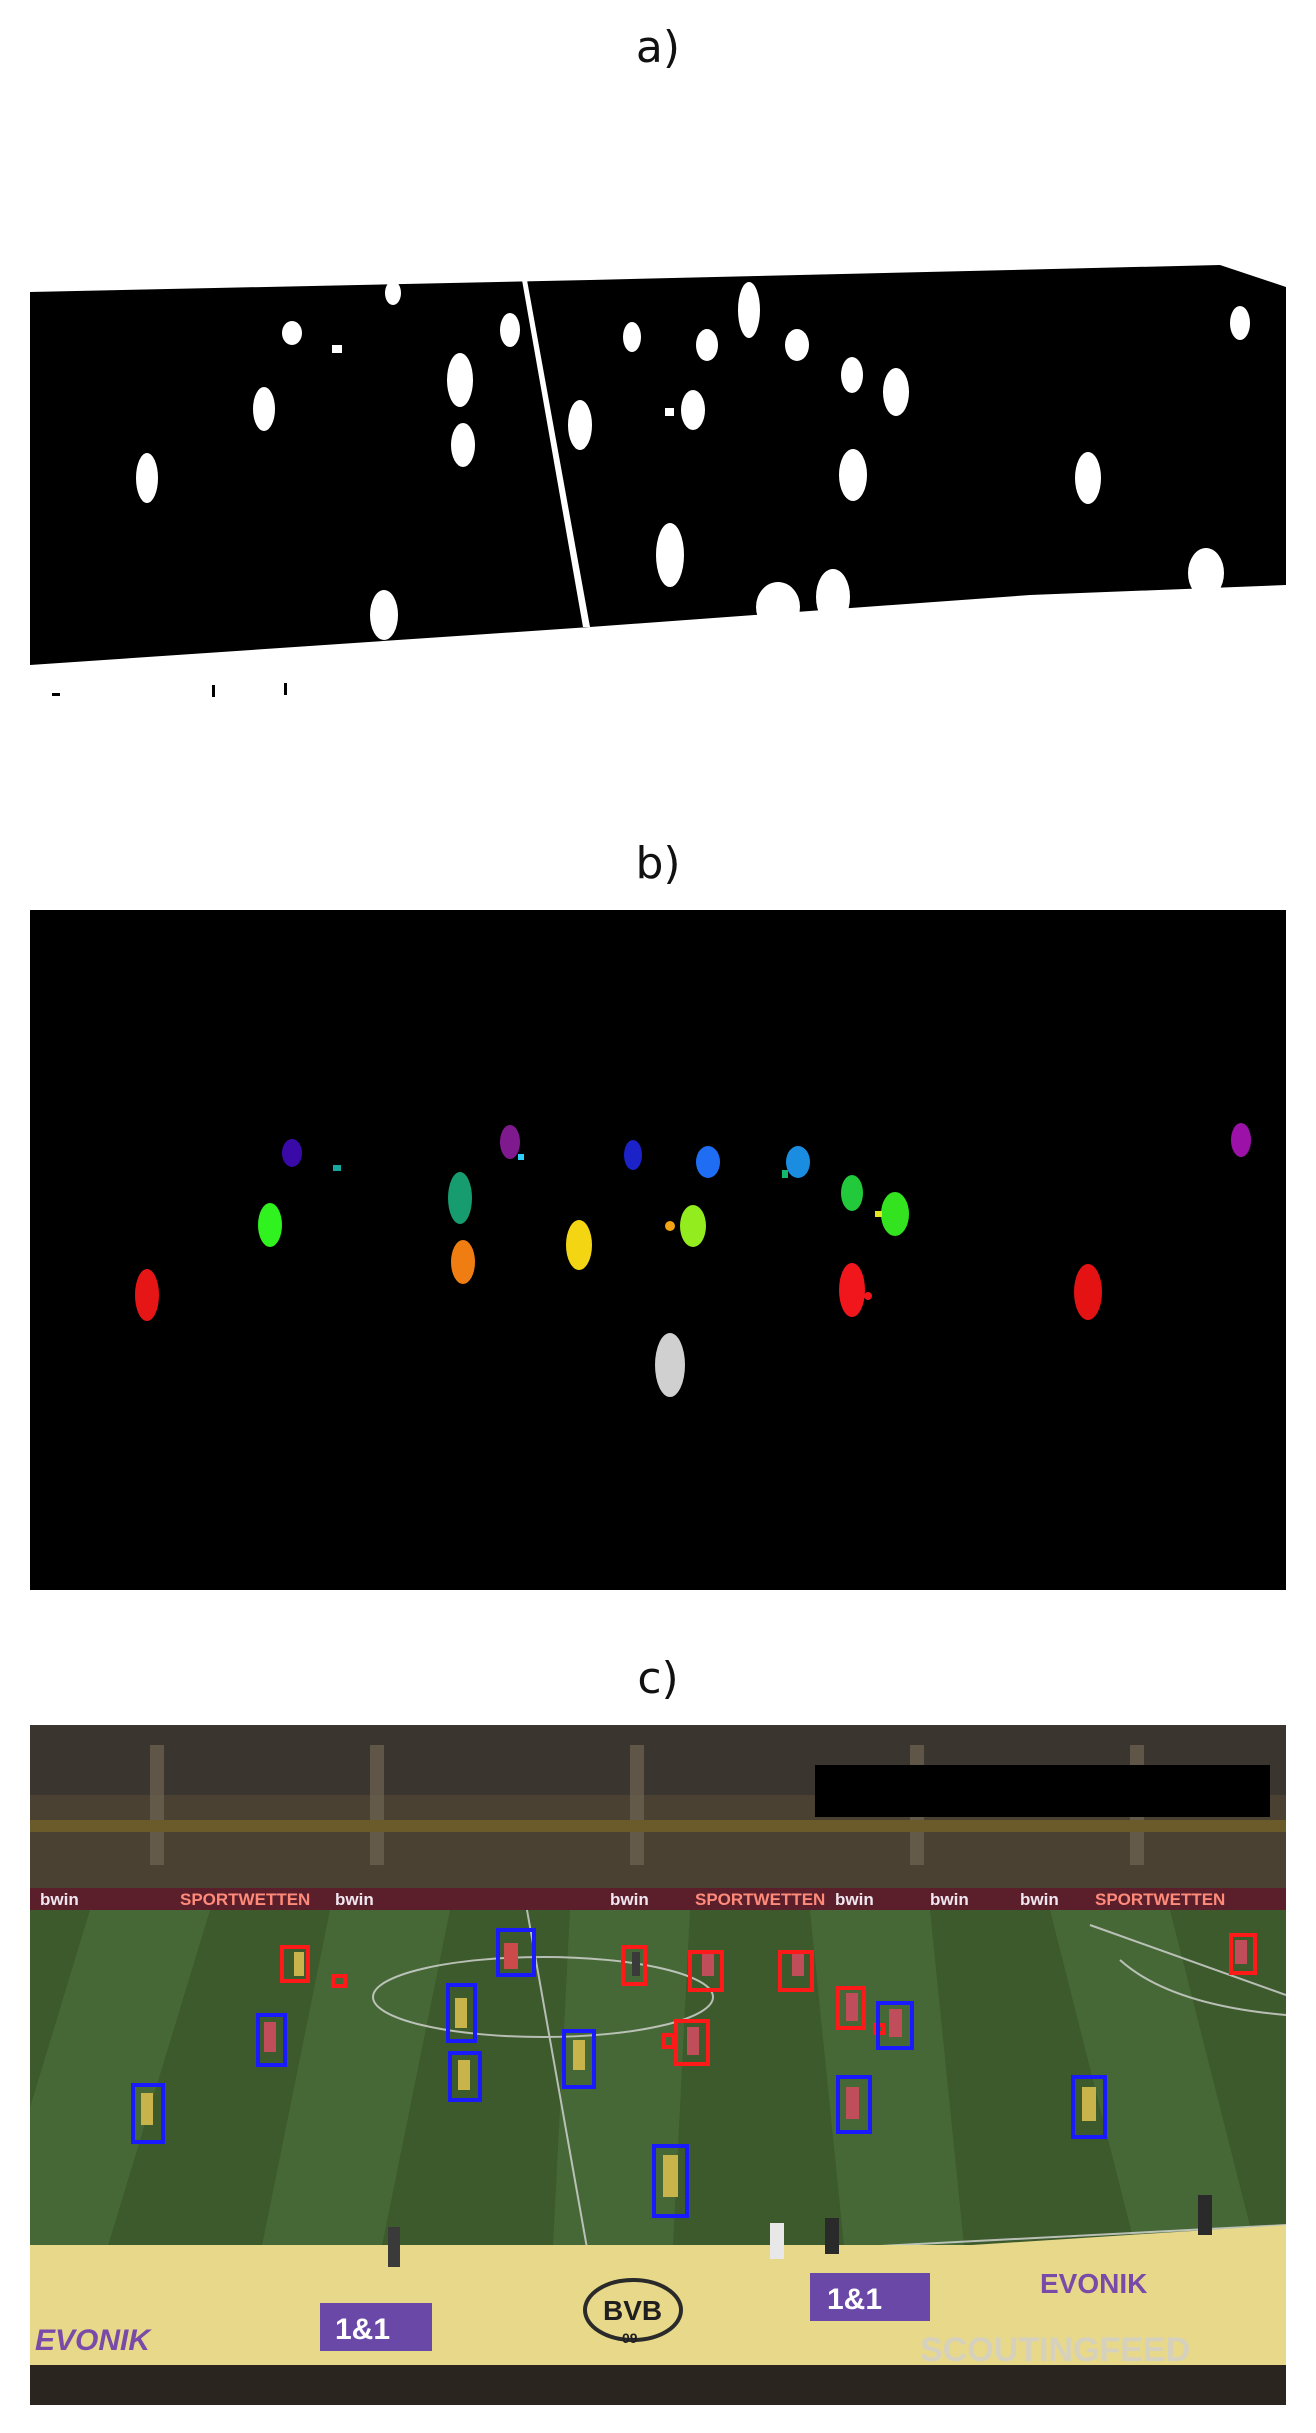  What do you see at coordinates (854, 2299) in the screenshot?
I see `banner-1und1-right: 1&1` at bounding box center [854, 2299].